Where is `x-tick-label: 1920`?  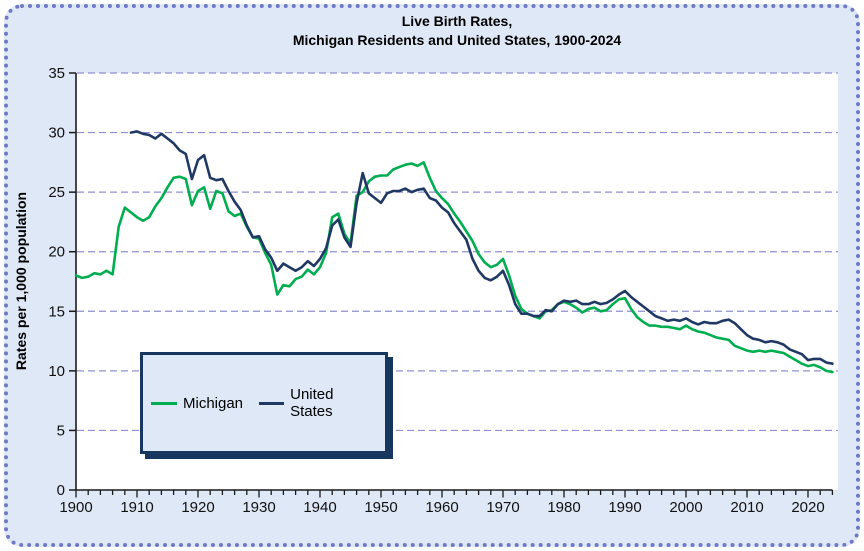
x-tick-label: 1920 is located at coordinates (197, 507).